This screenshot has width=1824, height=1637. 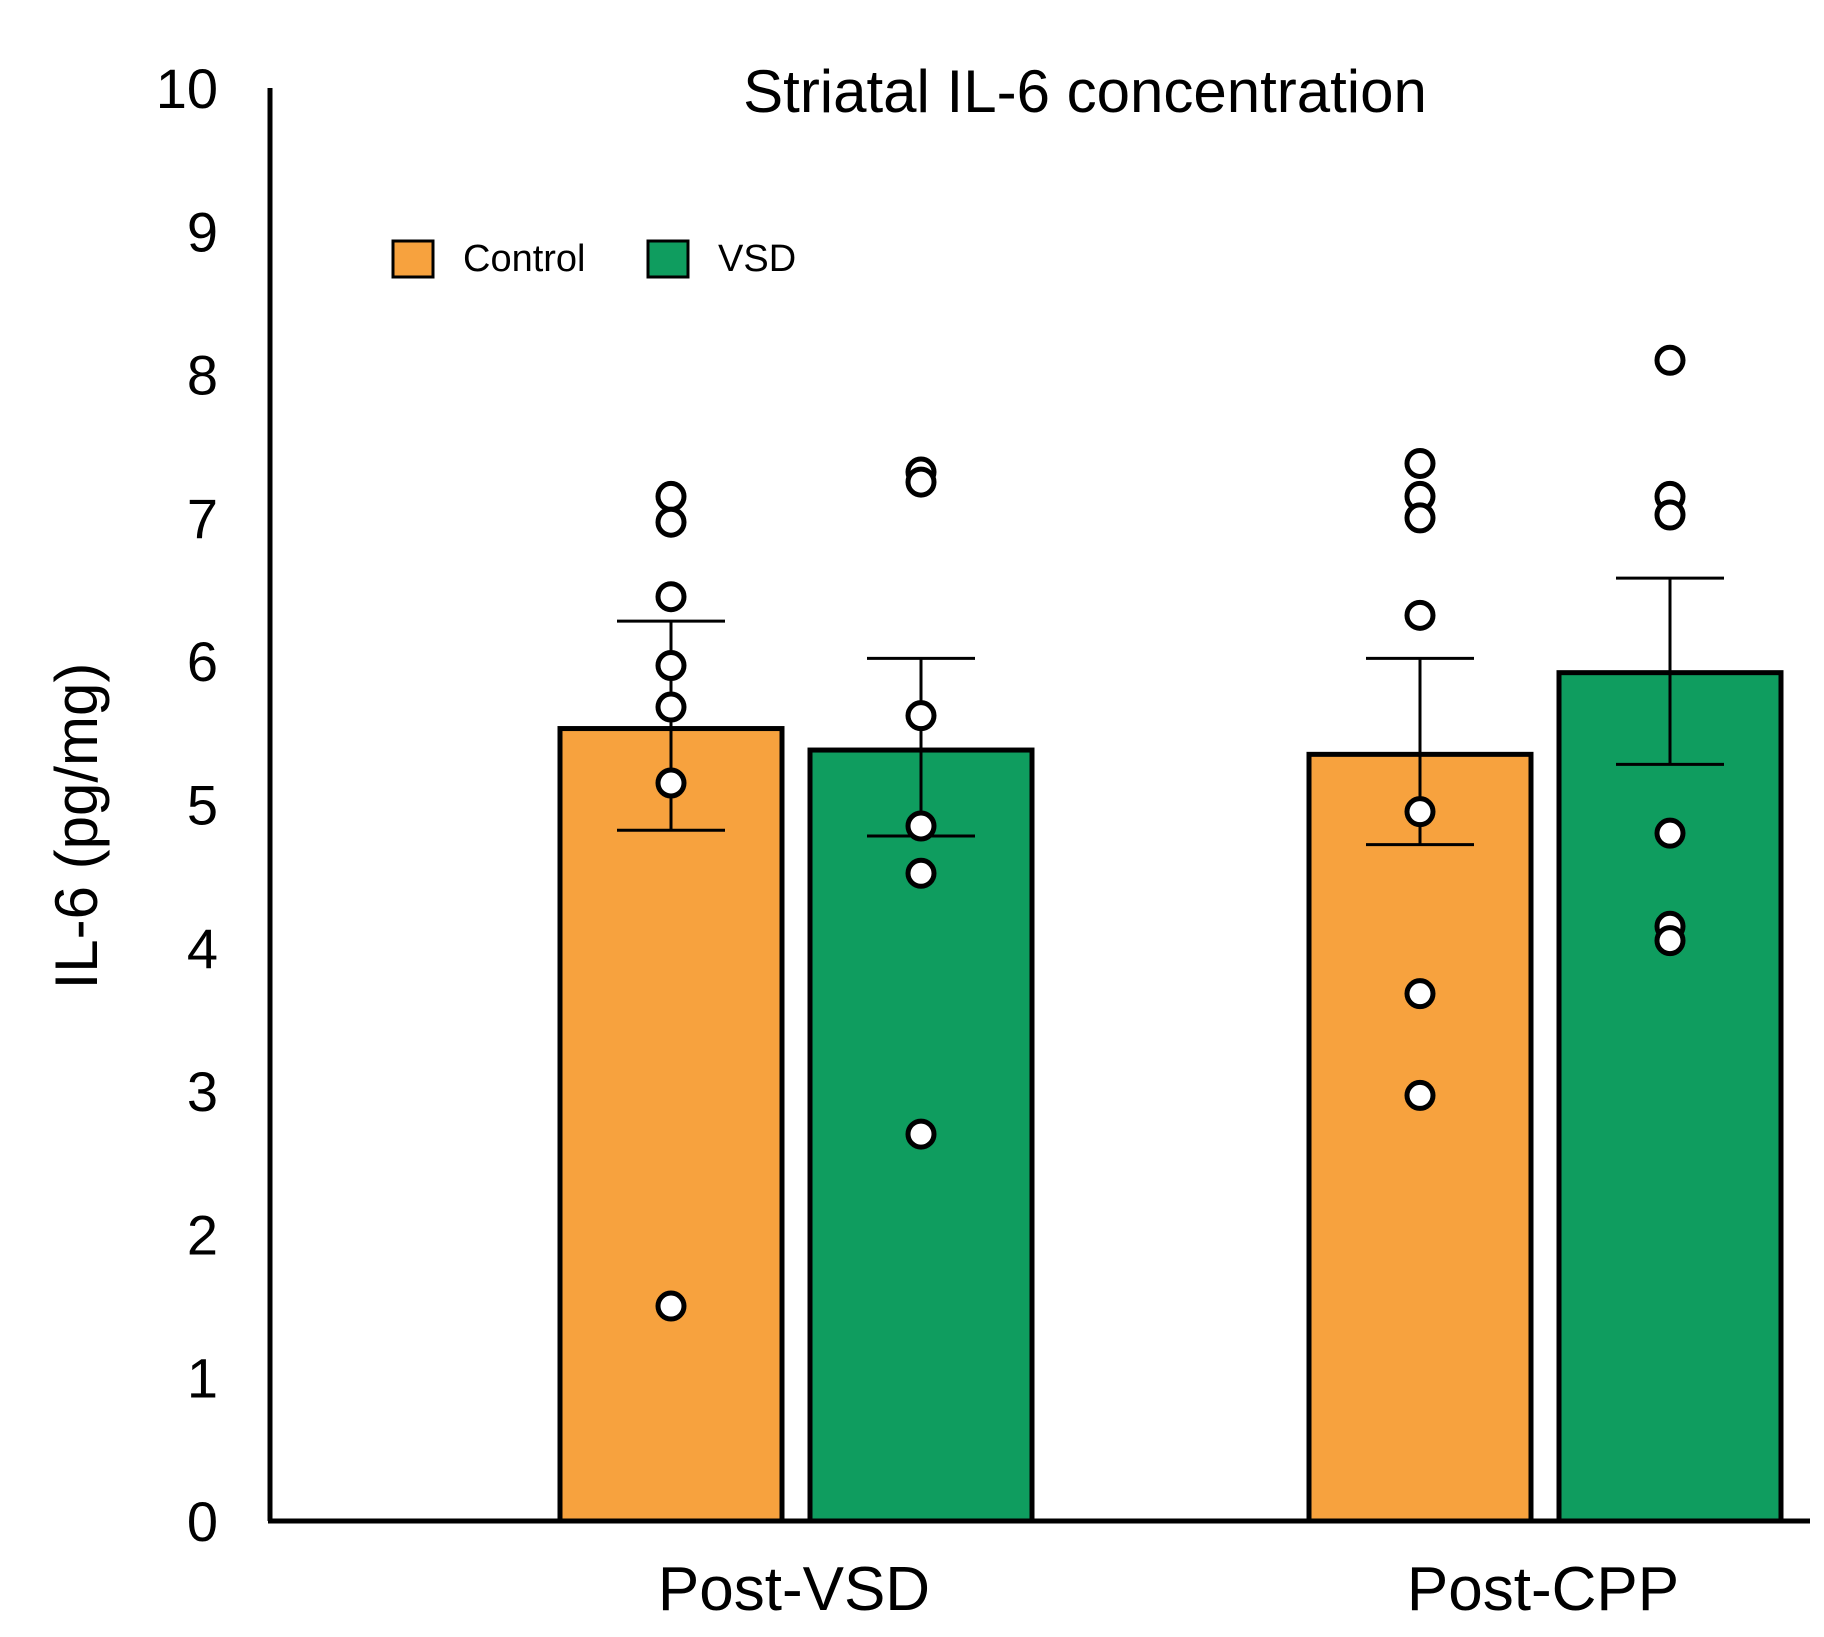 I want to click on x-tick-labels: Post-VSD Post-CPP, so click(x=1168, y=1589).